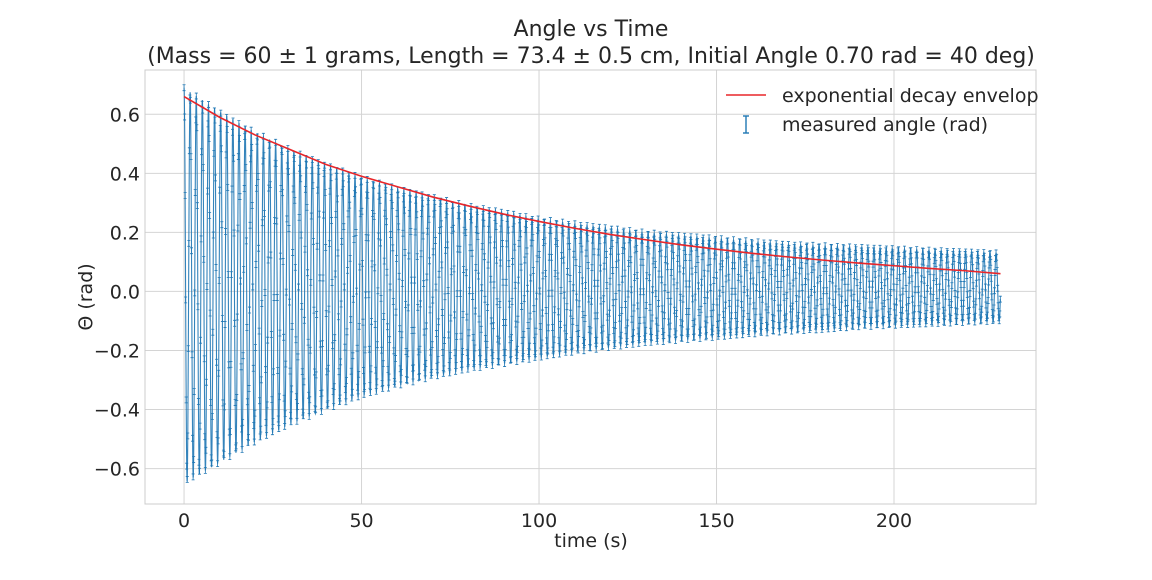  Describe the element at coordinates (184, 521) in the screenshot. I see `x-tick-label: 0` at that location.